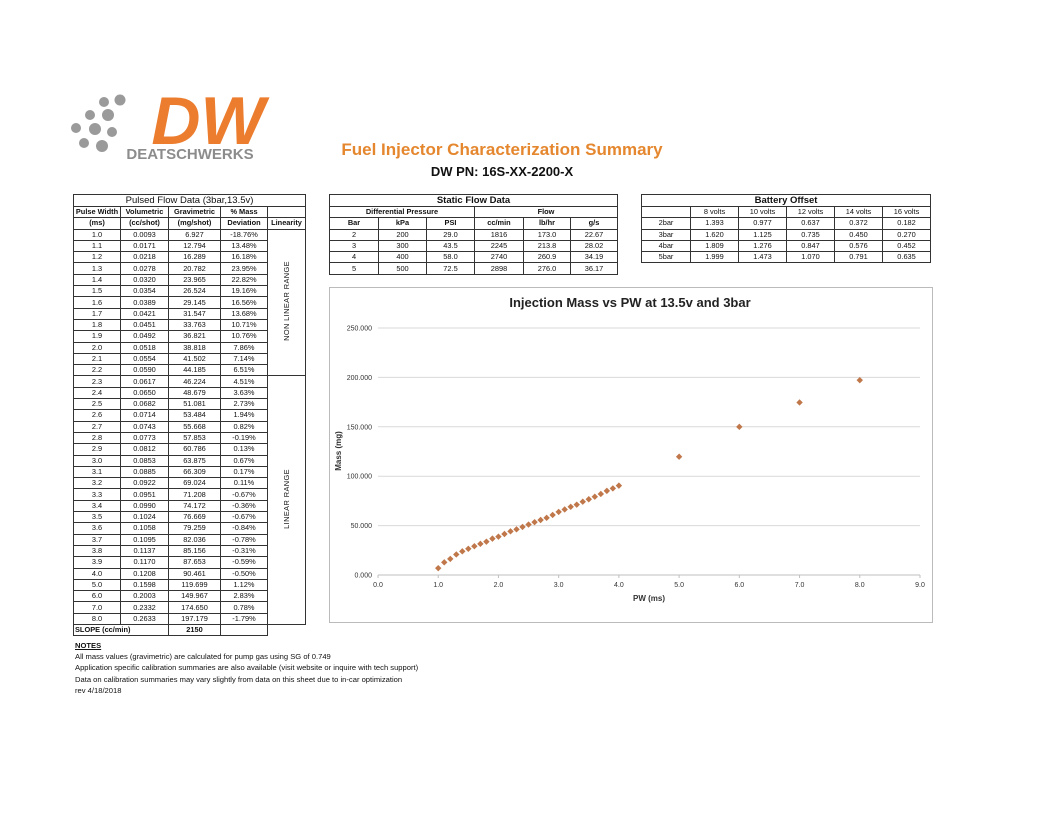  I want to click on table-row: 3.3 0.0951 71.208 -0.67%, so click(189, 494).